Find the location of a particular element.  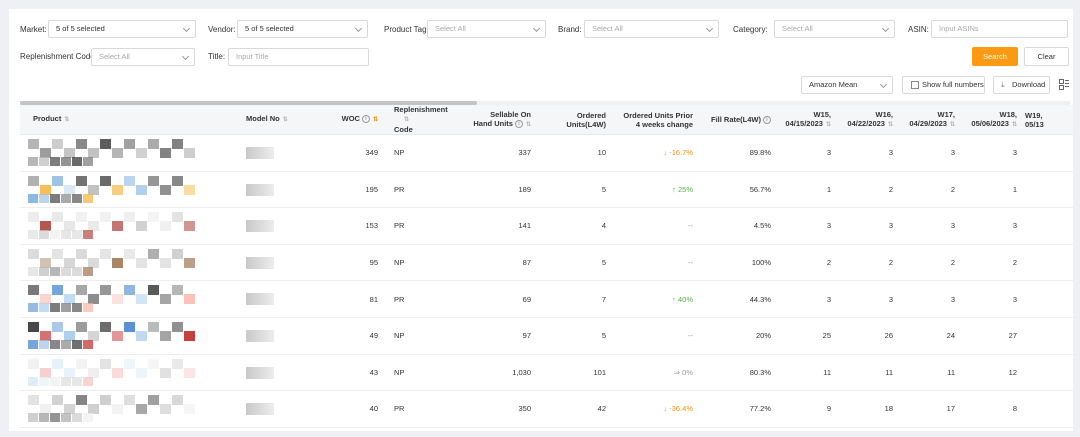

week-cell: 11 is located at coordinates (805, 373).